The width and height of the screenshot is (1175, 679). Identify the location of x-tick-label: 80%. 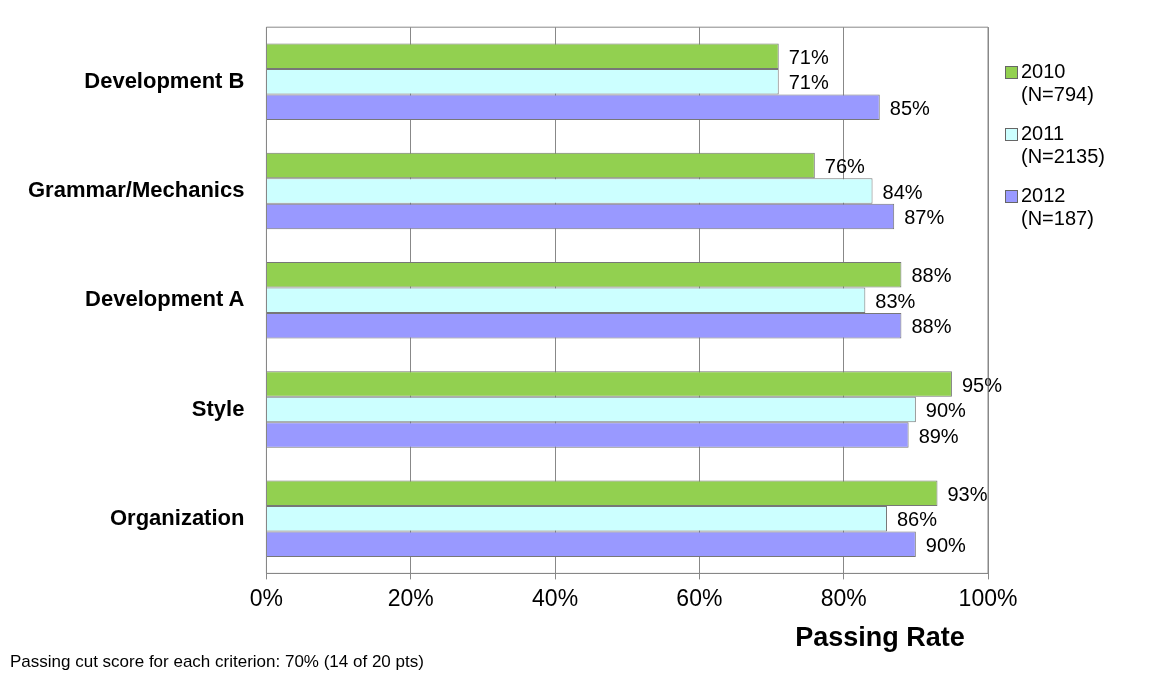
(843, 597).